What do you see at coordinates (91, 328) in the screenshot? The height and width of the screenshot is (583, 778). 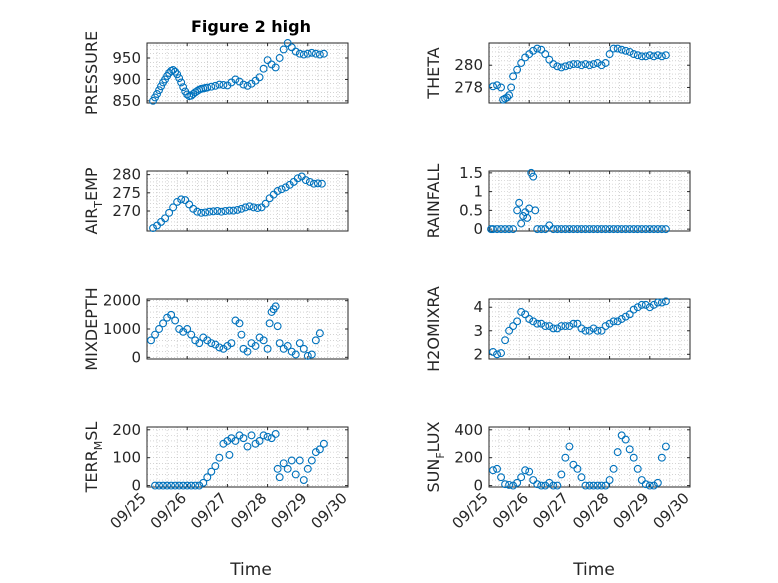 I see `y-axis-label: MIXDEPTH` at bounding box center [91, 328].